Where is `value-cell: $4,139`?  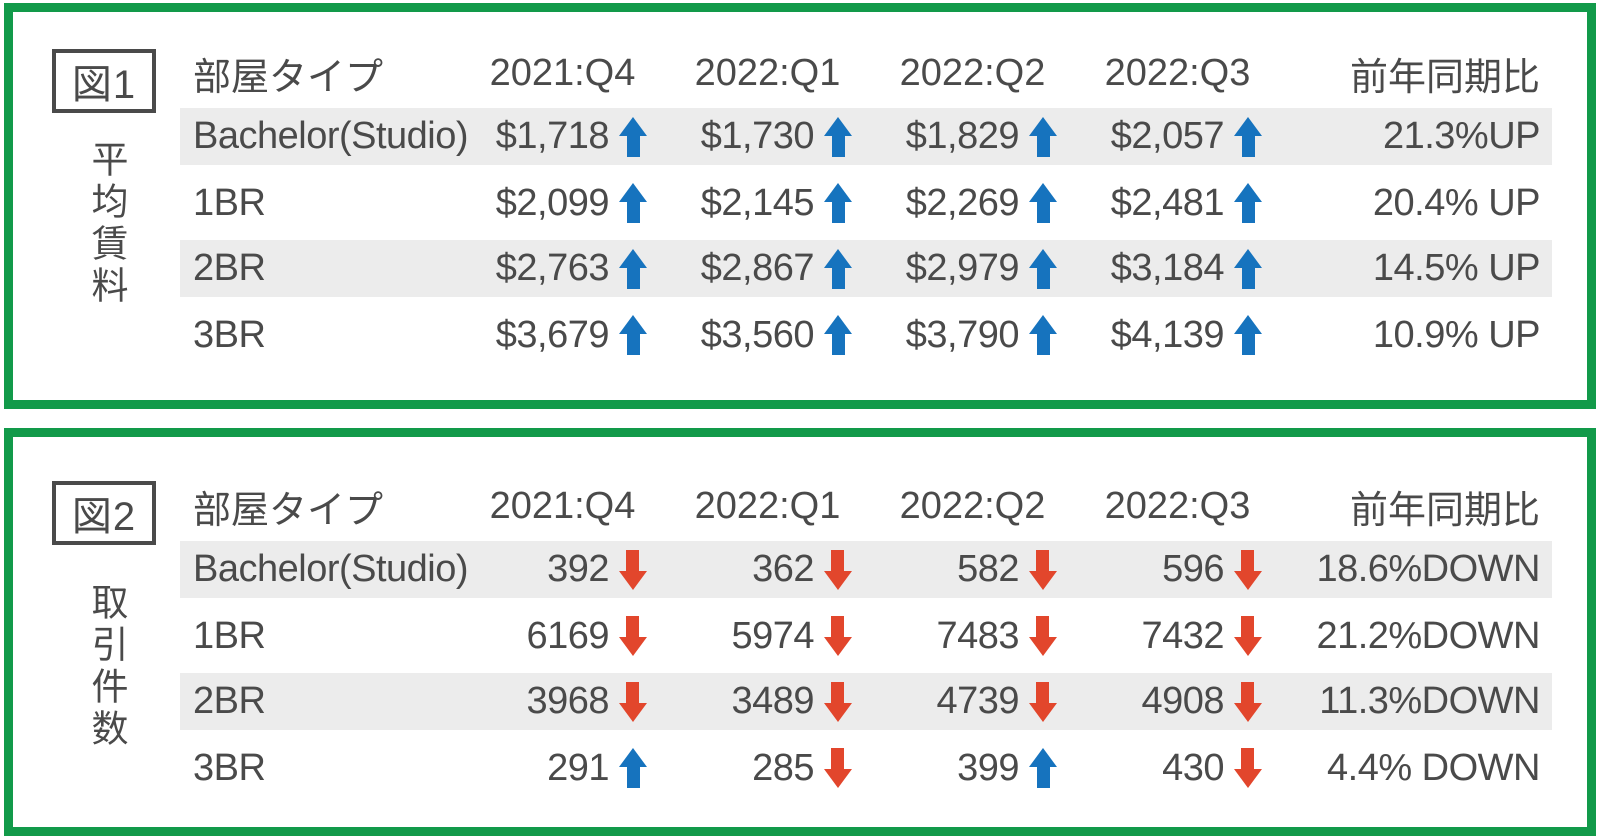
value-cell: $4,139 is located at coordinates (1177, 335).